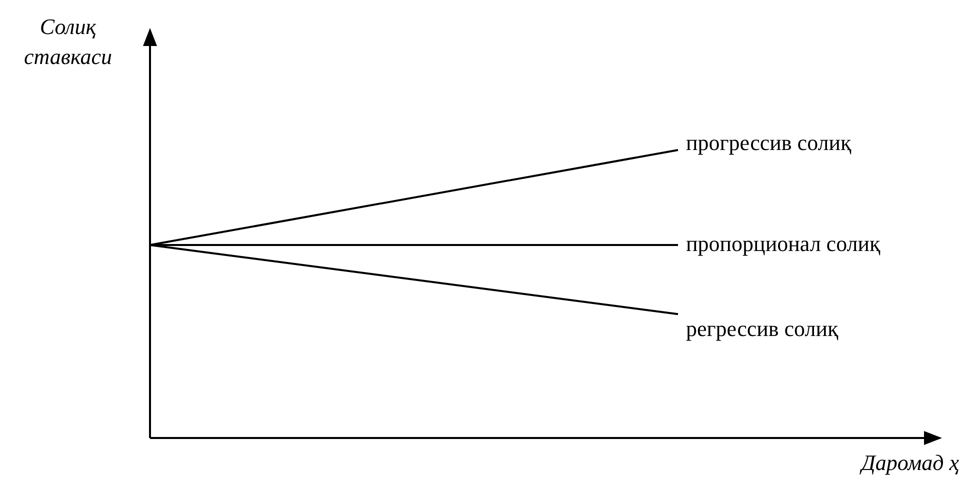 This screenshot has height=485, width=963. I want to click on series-label: прогрессив солиқ, so click(769, 142).